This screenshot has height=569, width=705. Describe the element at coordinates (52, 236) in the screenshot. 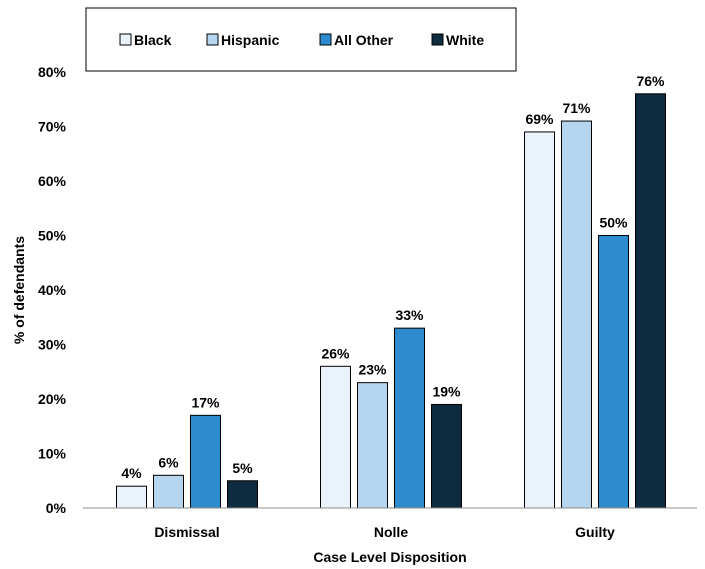

I see `y-tick-label: 50%` at that location.